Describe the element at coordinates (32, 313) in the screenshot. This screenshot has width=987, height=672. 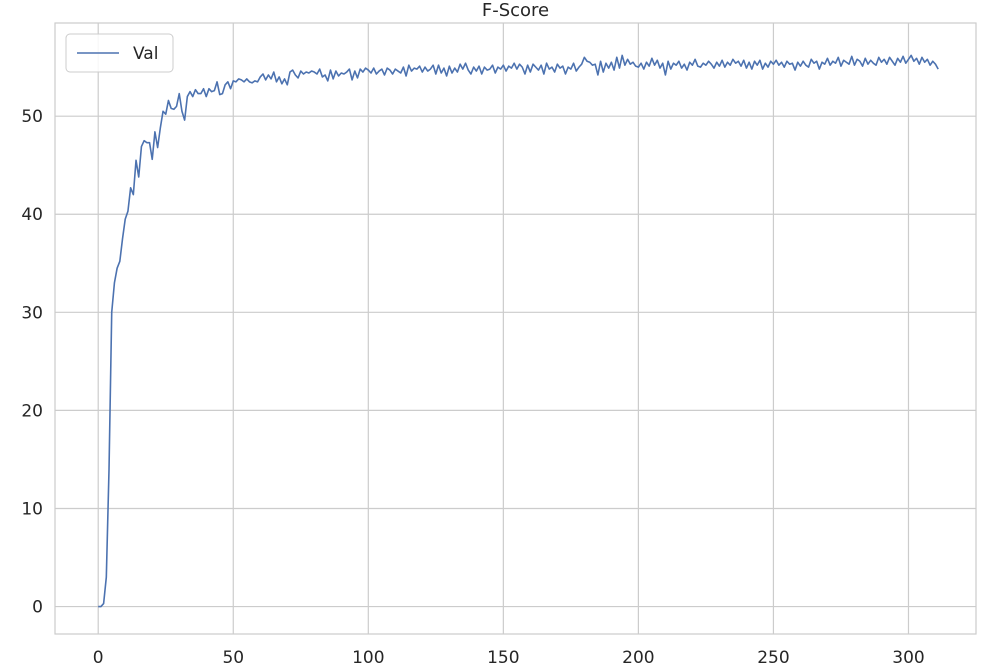
I see `y-tick-label: 30` at that location.